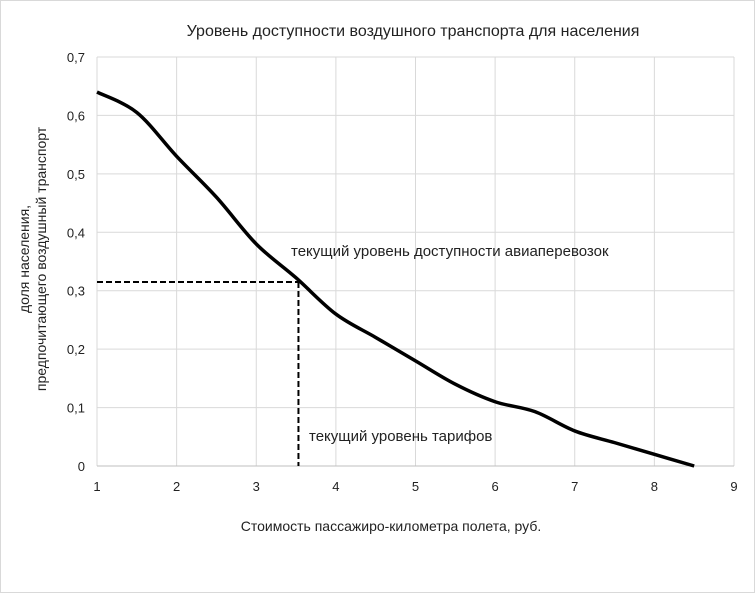  I want to click on y-tick-label: 0,1, so click(76, 408).